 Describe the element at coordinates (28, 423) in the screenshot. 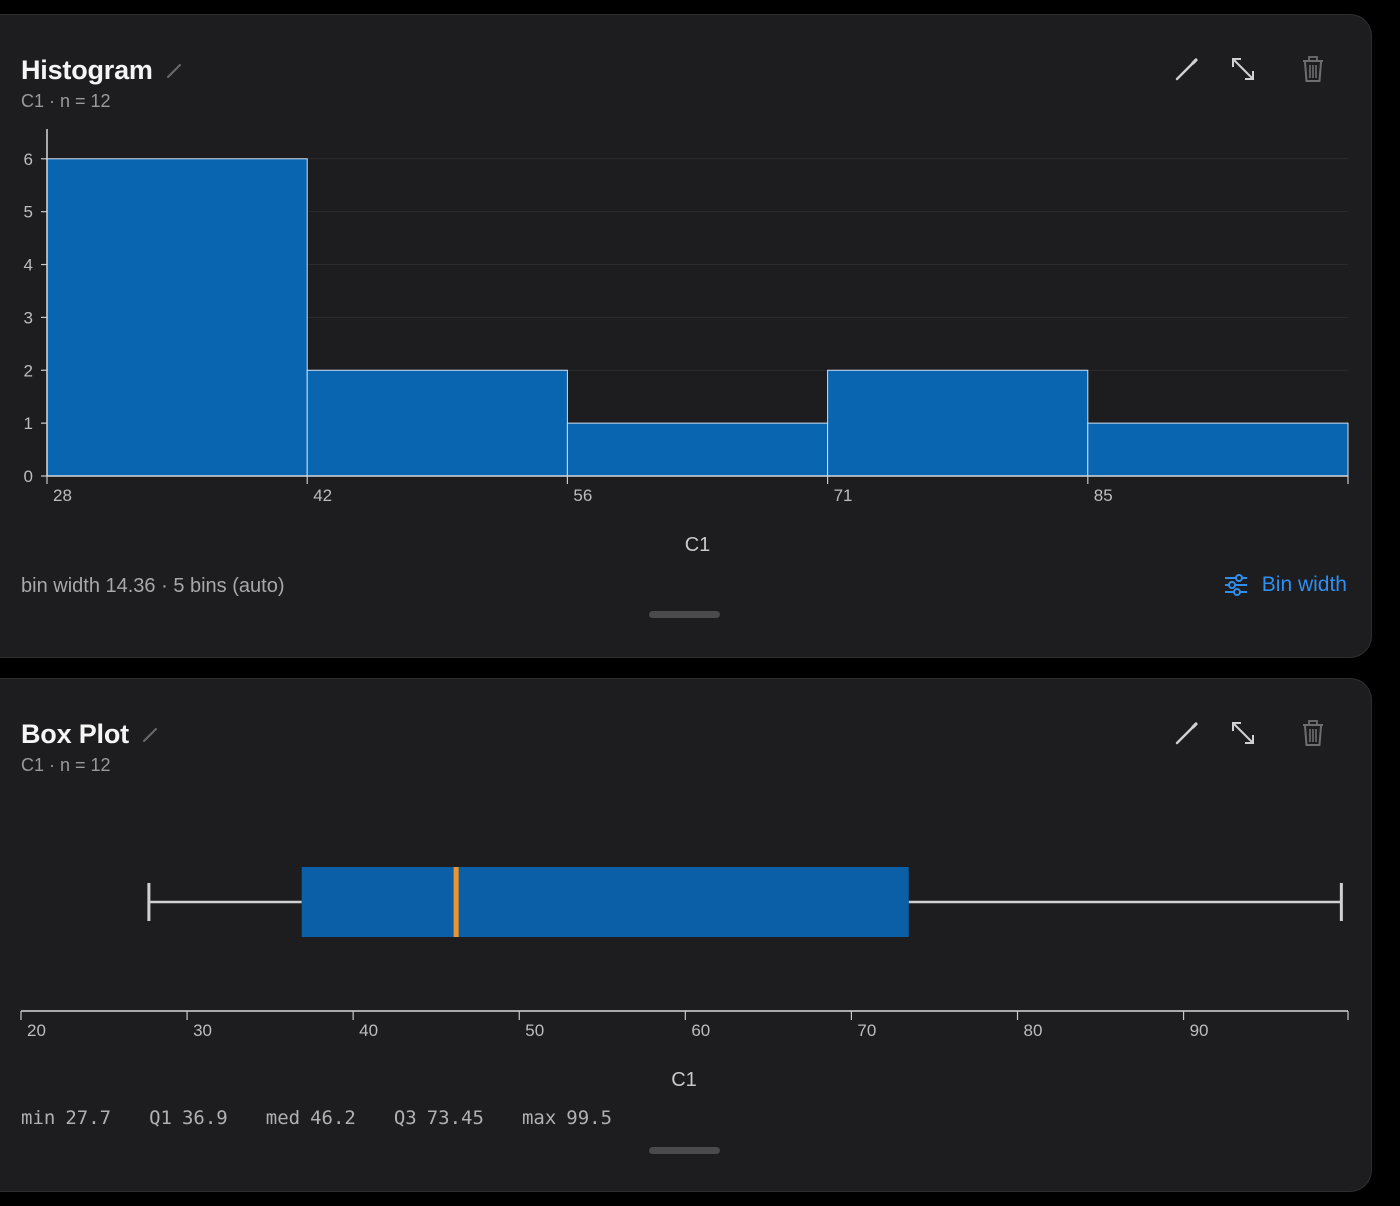

I see `y-tick-label: 1` at that location.